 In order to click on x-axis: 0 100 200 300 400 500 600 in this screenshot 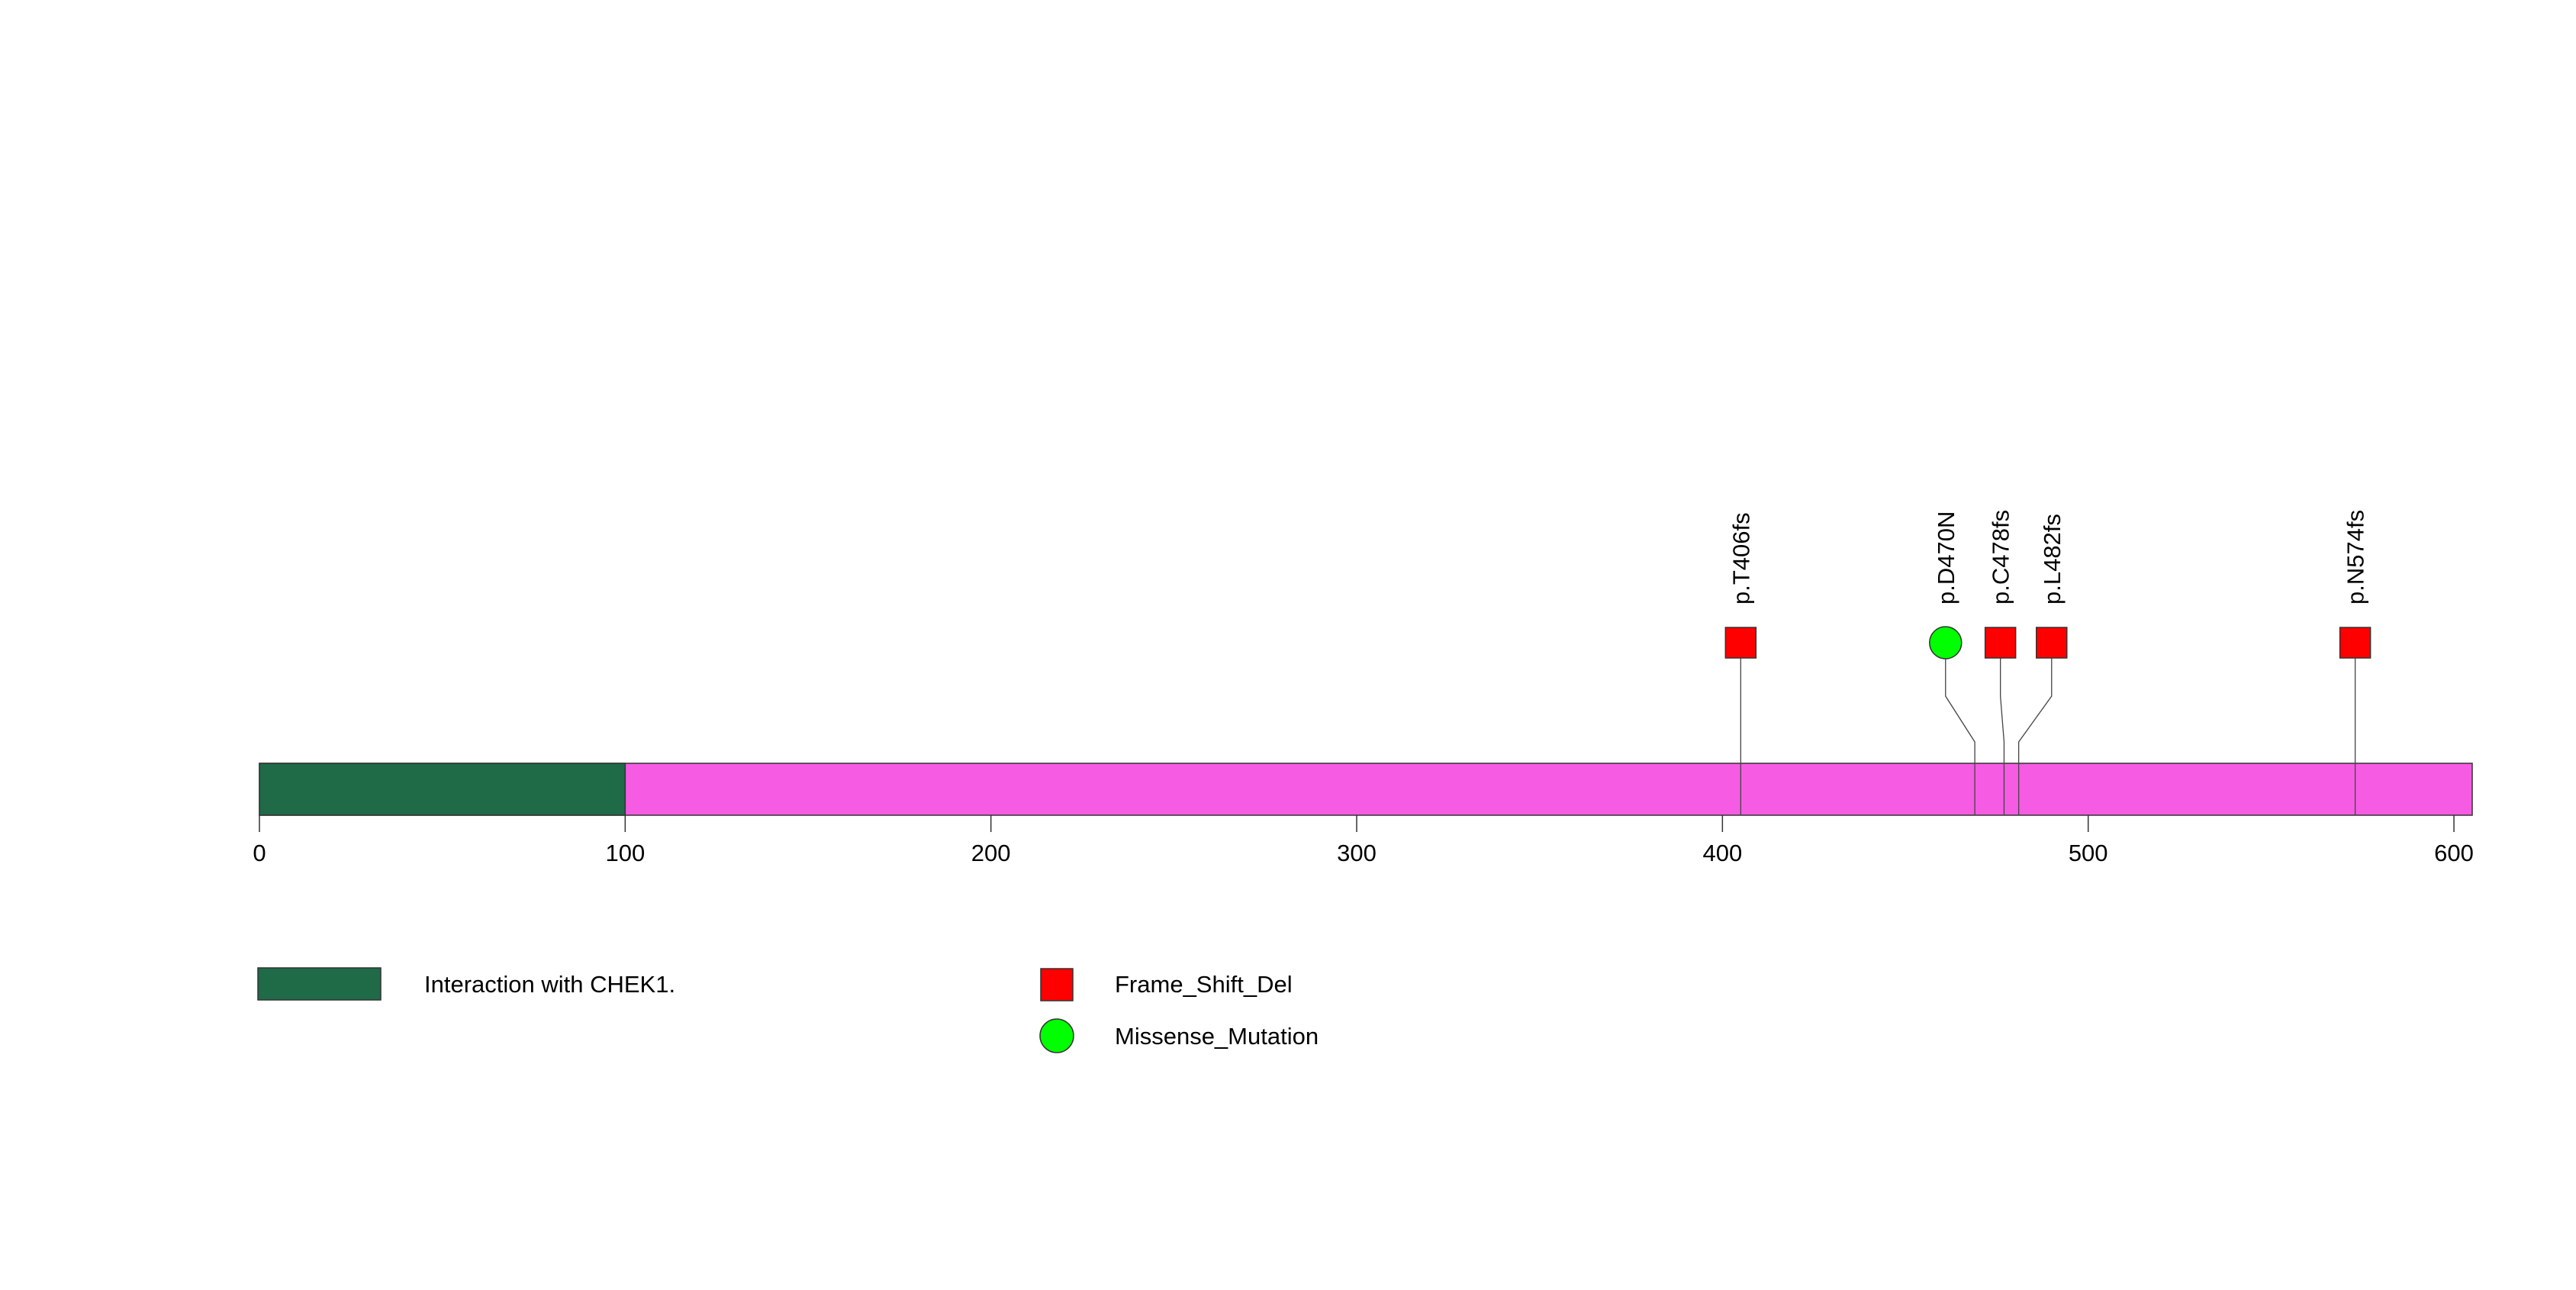, I will do `click(1363, 841)`.